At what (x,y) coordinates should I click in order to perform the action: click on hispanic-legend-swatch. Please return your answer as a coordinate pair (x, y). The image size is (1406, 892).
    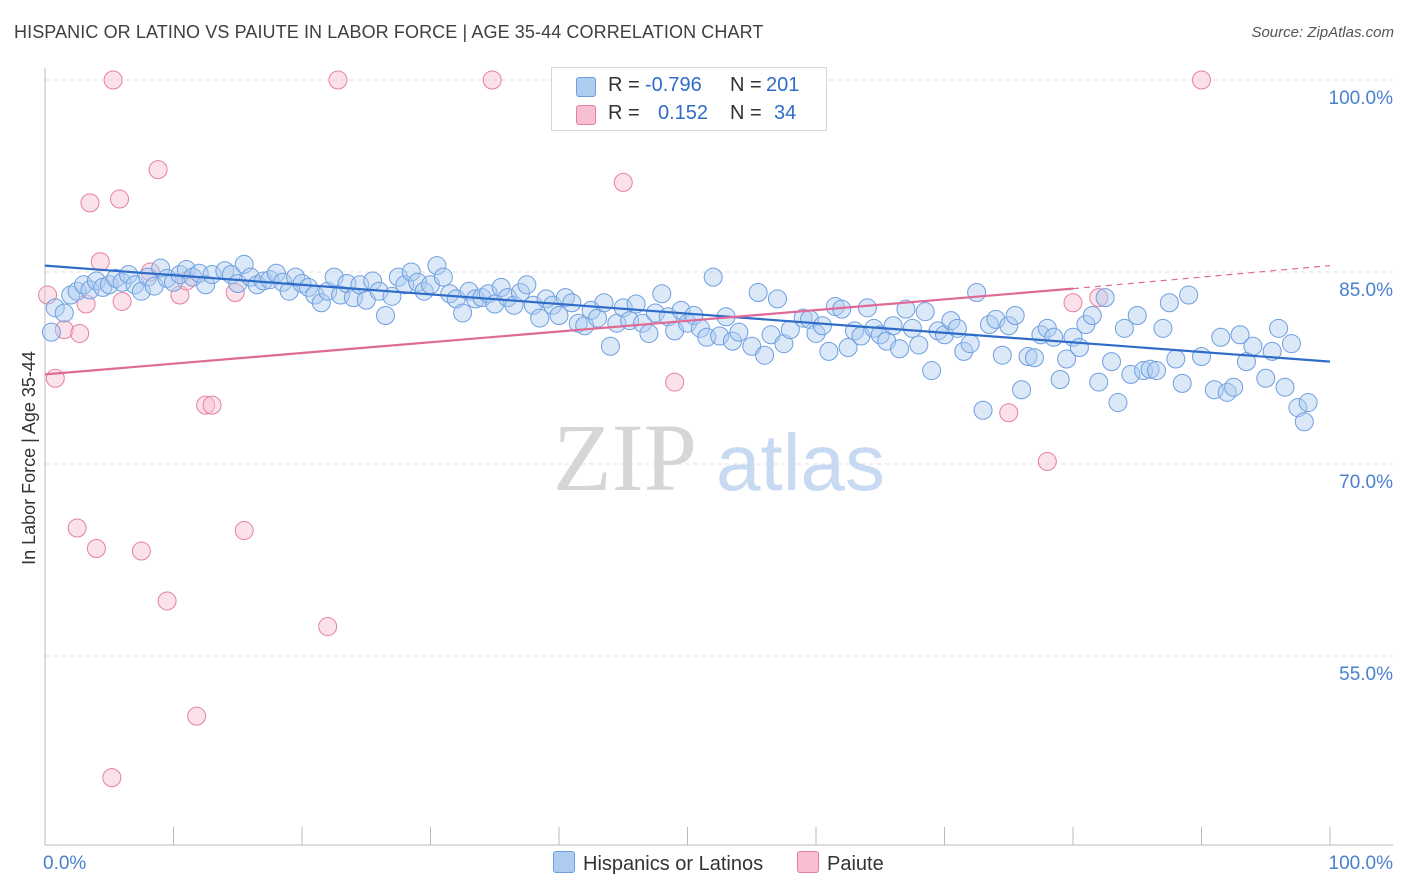
    Looking at the image, I should click on (564, 862).